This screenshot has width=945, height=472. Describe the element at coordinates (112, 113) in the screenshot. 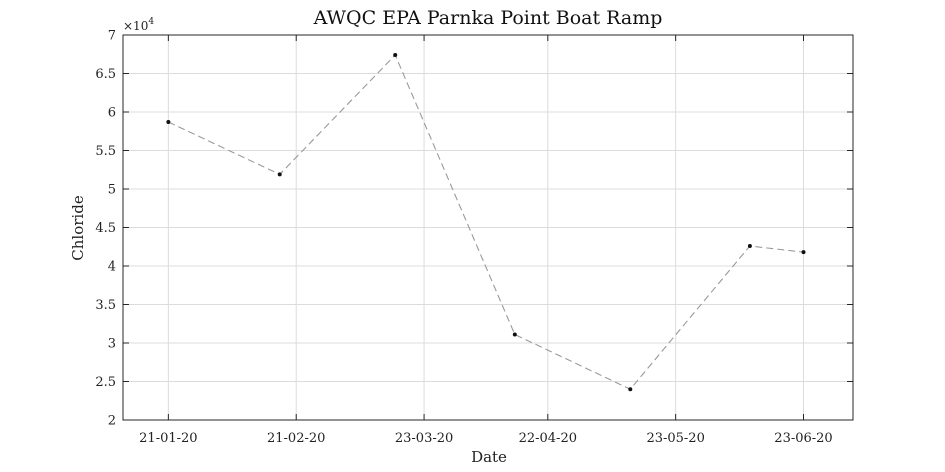

I see `y-tick-label: 6` at that location.